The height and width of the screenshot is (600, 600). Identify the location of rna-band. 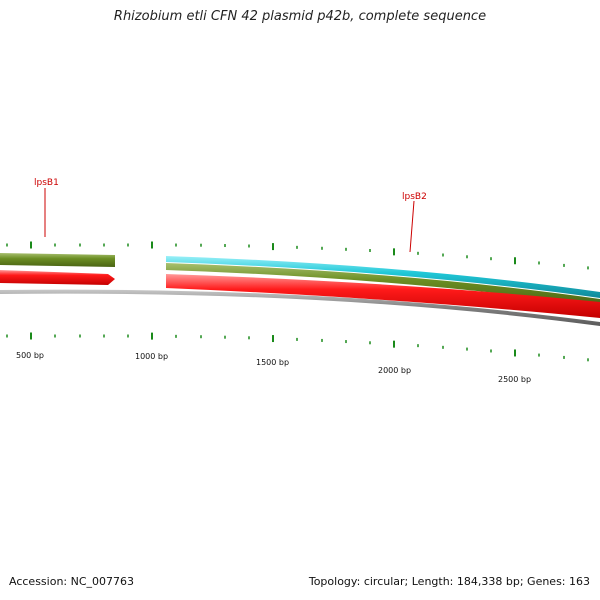
(383, 277).